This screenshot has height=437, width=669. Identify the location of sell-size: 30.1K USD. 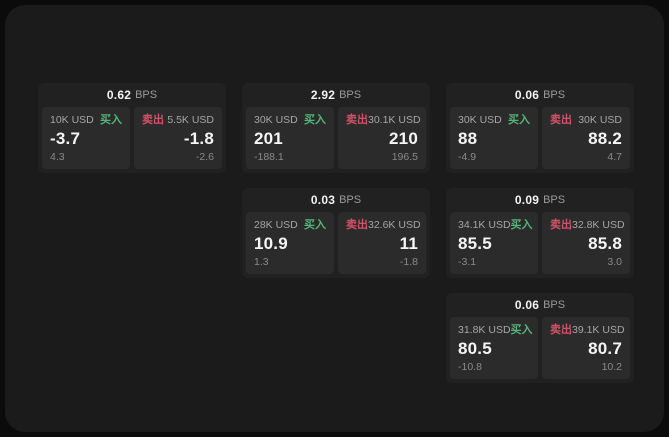
(394, 120).